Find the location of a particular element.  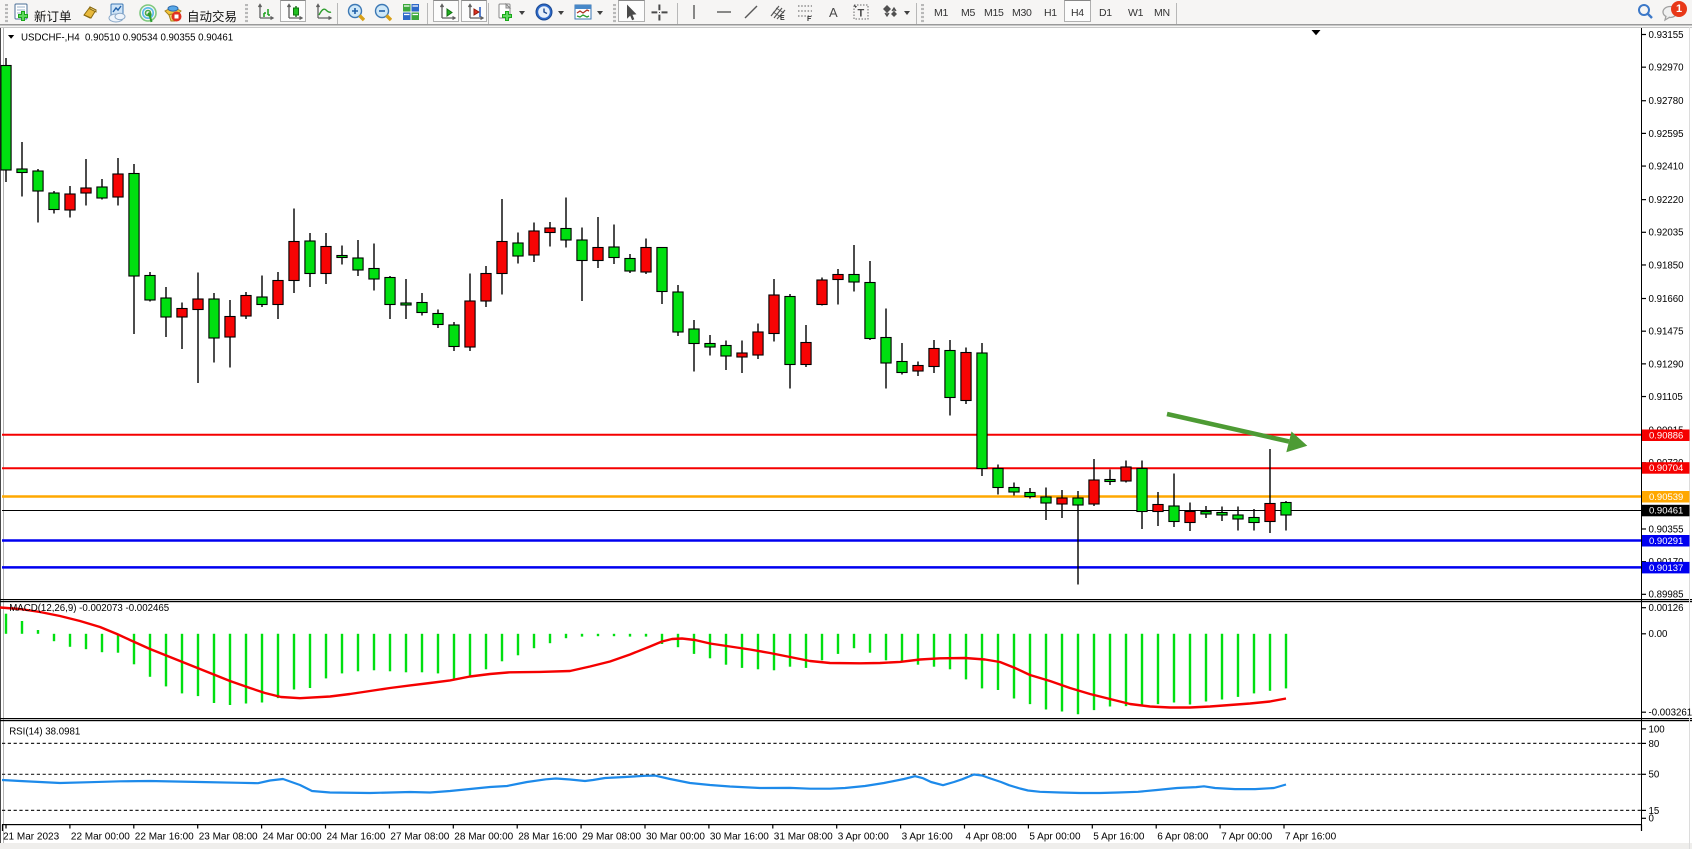

svg-text: A is located at coordinates (833, 12).